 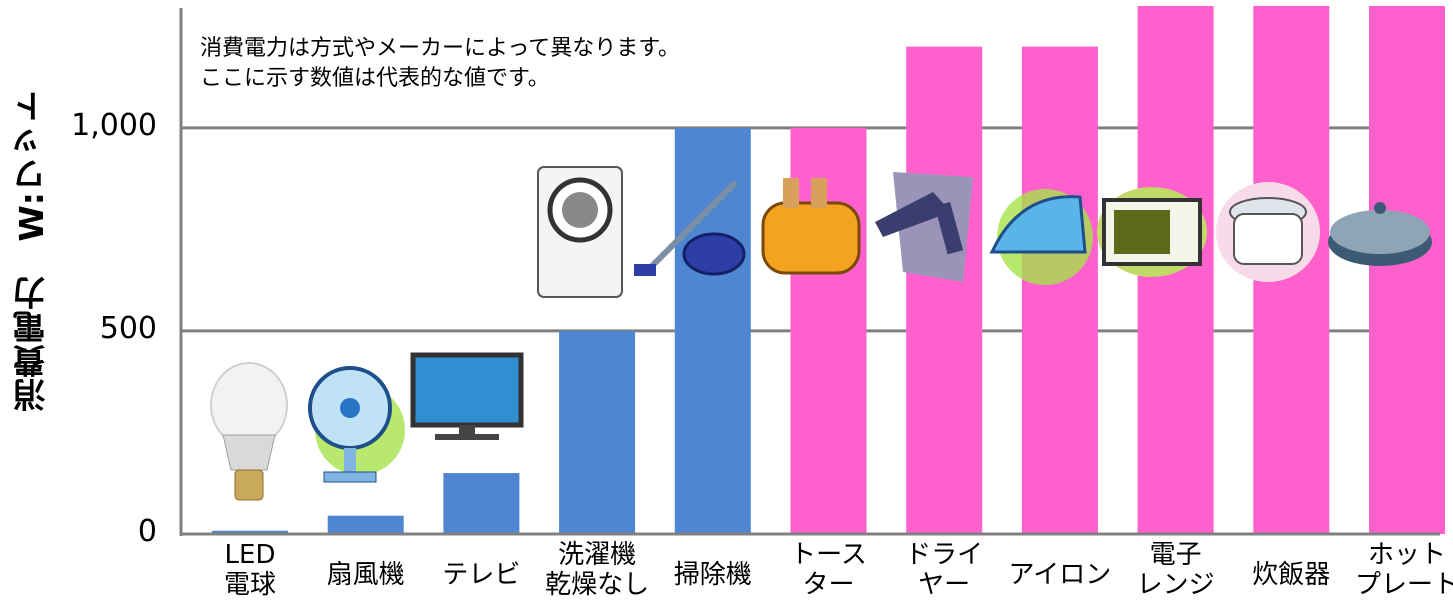 What do you see at coordinates (597, 570) in the screenshot?
I see `x-tick-label: 洗濯機 乾燥なし` at bounding box center [597, 570].